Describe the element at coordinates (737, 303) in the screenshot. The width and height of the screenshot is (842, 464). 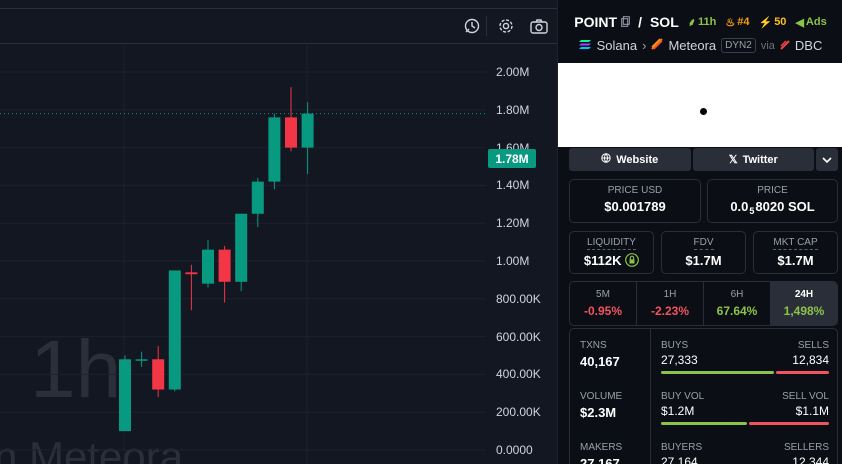
I see `tab-6h: 6H 67.64%` at that location.